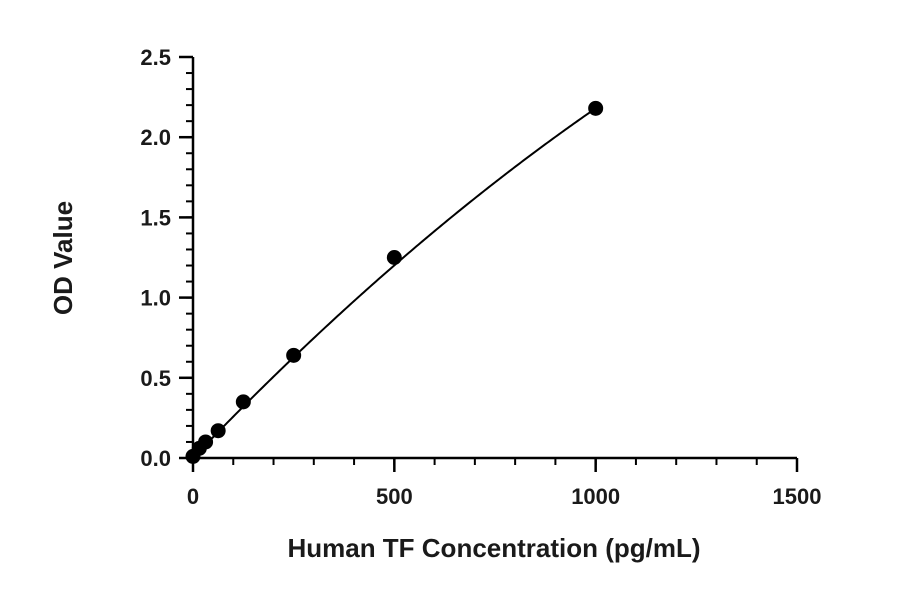 This screenshot has height=599, width=900. Describe the element at coordinates (63, 258) in the screenshot. I see `y-axis-title: OD Value` at that location.